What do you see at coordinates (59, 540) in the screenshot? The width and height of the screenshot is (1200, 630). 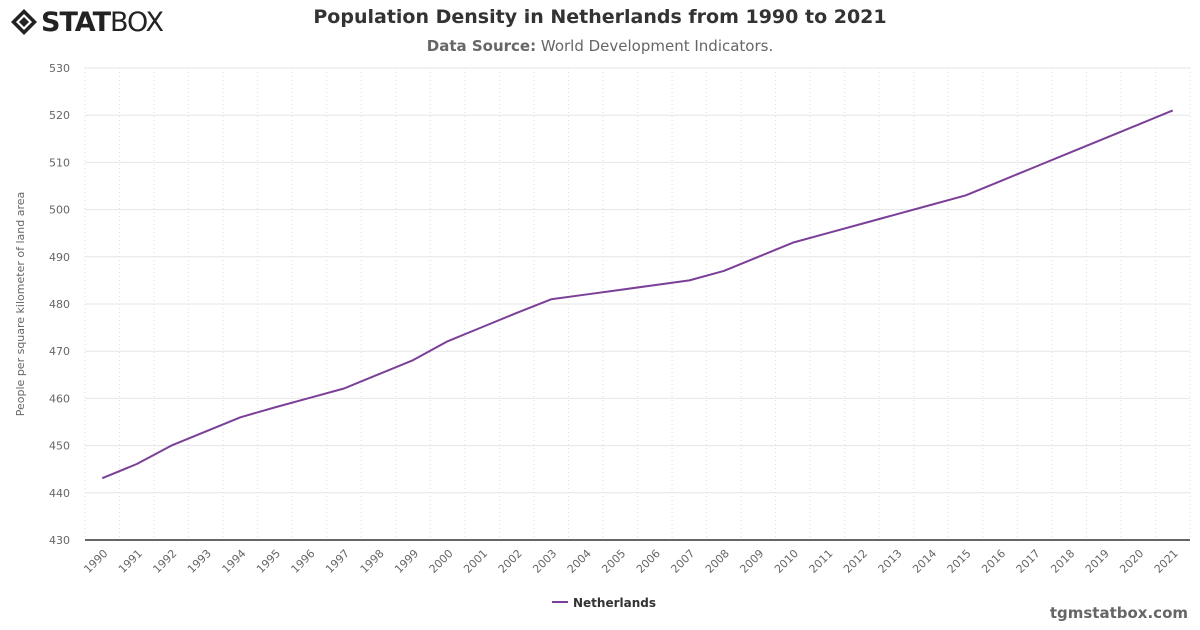 I see `y-tick-label: 430` at bounding box center [59, 540].